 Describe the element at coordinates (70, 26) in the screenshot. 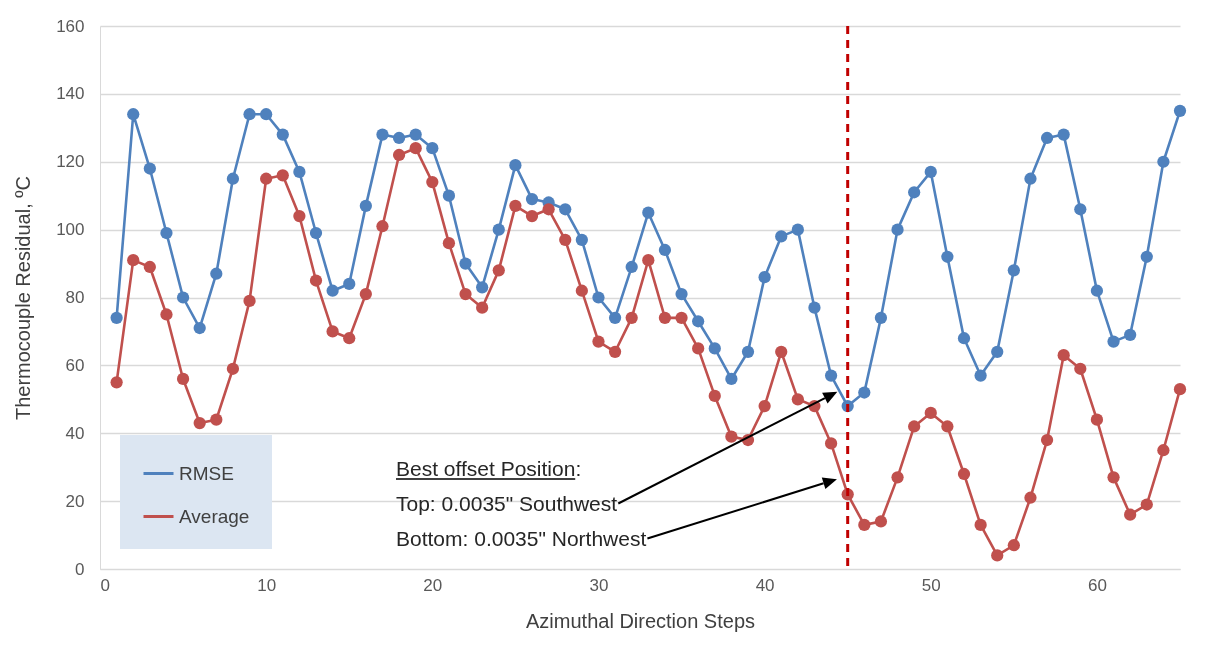

I see `y-tick-label: 160` at that location.